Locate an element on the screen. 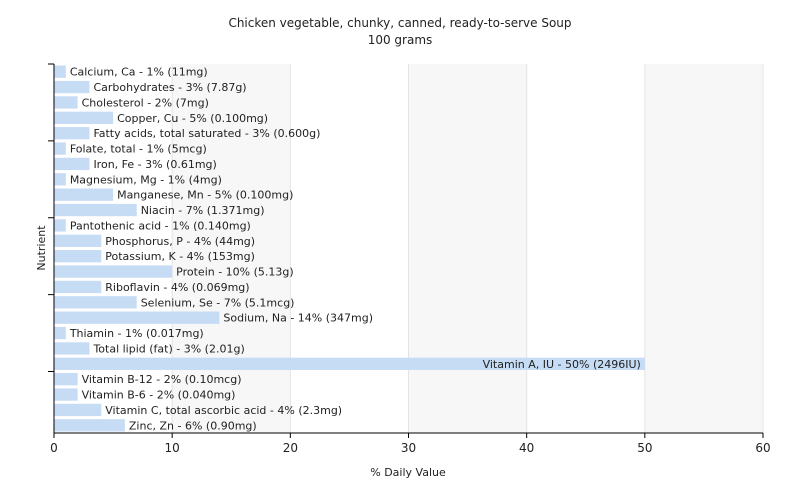  bar-label: Riboflavin - 4% (0.069mg) is located at coordinates (177, 287).